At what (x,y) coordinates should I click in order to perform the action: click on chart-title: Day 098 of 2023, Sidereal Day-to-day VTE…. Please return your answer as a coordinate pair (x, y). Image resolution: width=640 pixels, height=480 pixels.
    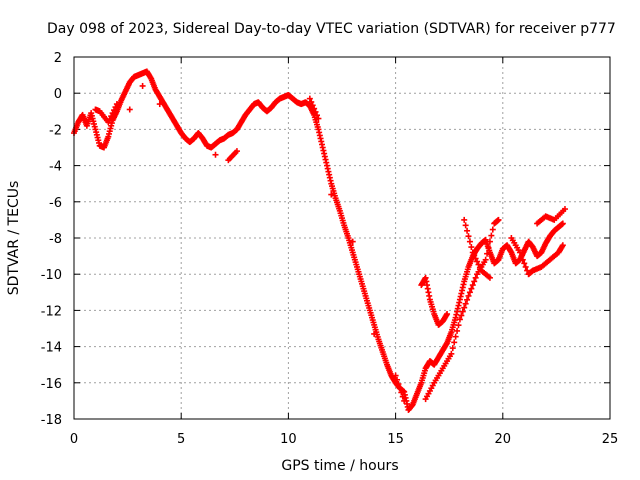
    Looking at the image, I should click on (331, 29).